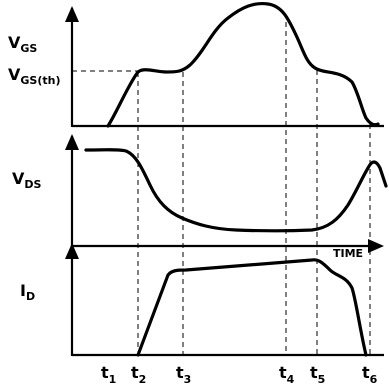 This screenshot has width=389, height=387. What do you see at coordinates (27, 180) in the screenshot?
I see `vds-axis-label: VDS` at bounding box center [27, 180].